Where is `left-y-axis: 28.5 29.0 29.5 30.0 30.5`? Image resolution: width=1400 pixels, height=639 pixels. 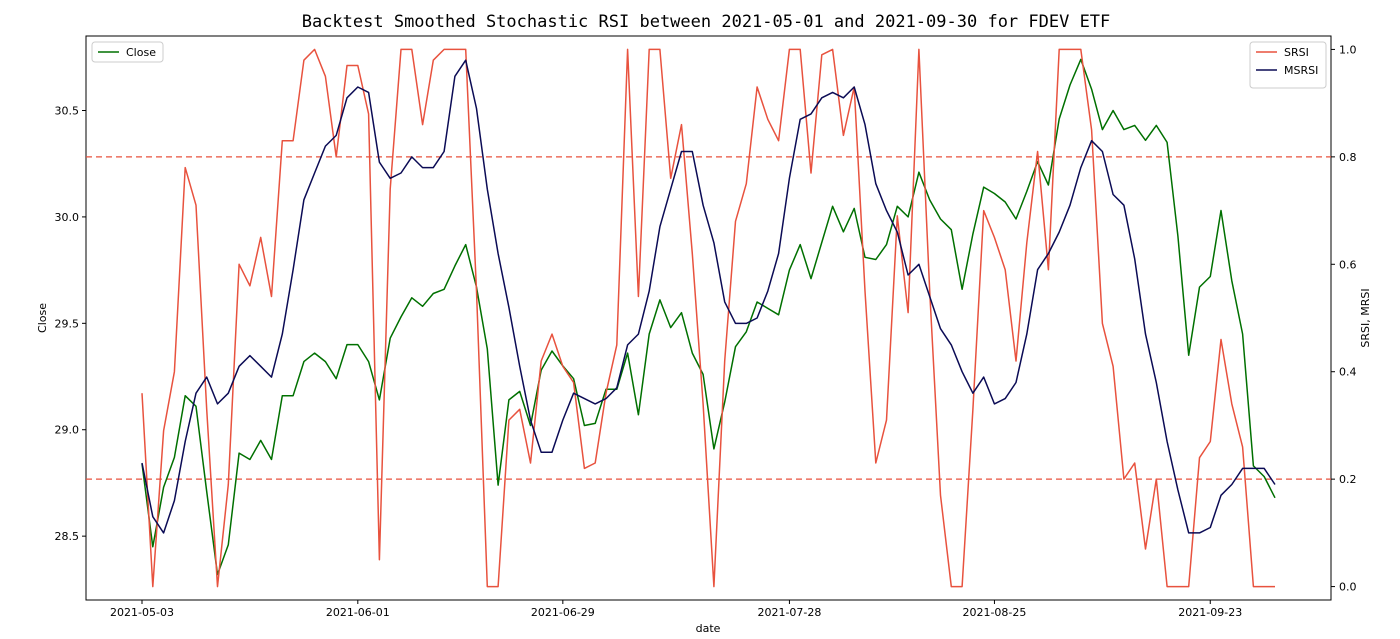 left-y-axis: 28.5 29.0 29.5 30.0 30.5 is located at coordinates (70, 323).